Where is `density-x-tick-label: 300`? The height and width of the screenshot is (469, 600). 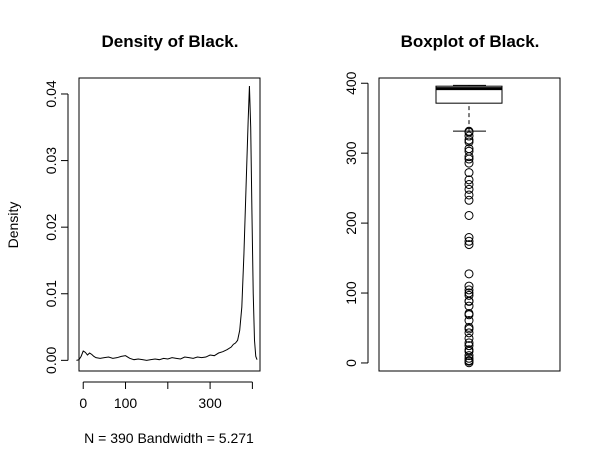 density-x-tick-label: 300 is located at coordinates (210, 403).